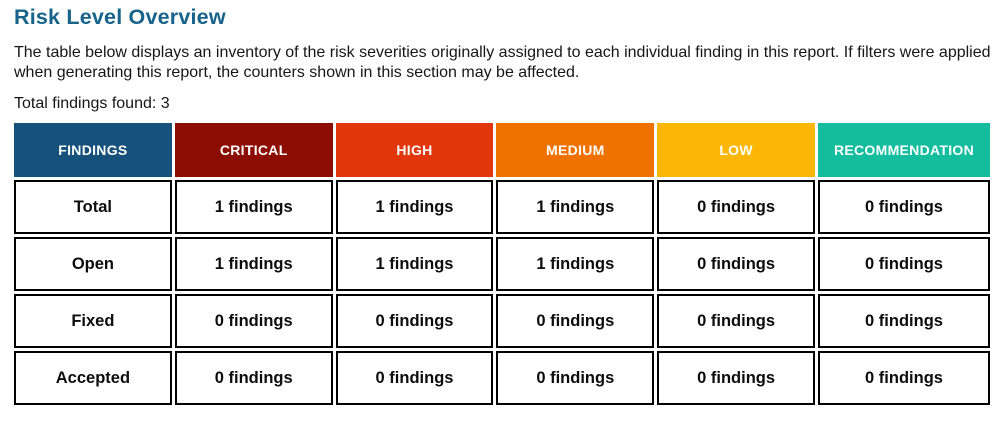 The width and height of the screenshot is (1005, 425). I want to click on row-label-accepted: Accepted, so click(93, 378).